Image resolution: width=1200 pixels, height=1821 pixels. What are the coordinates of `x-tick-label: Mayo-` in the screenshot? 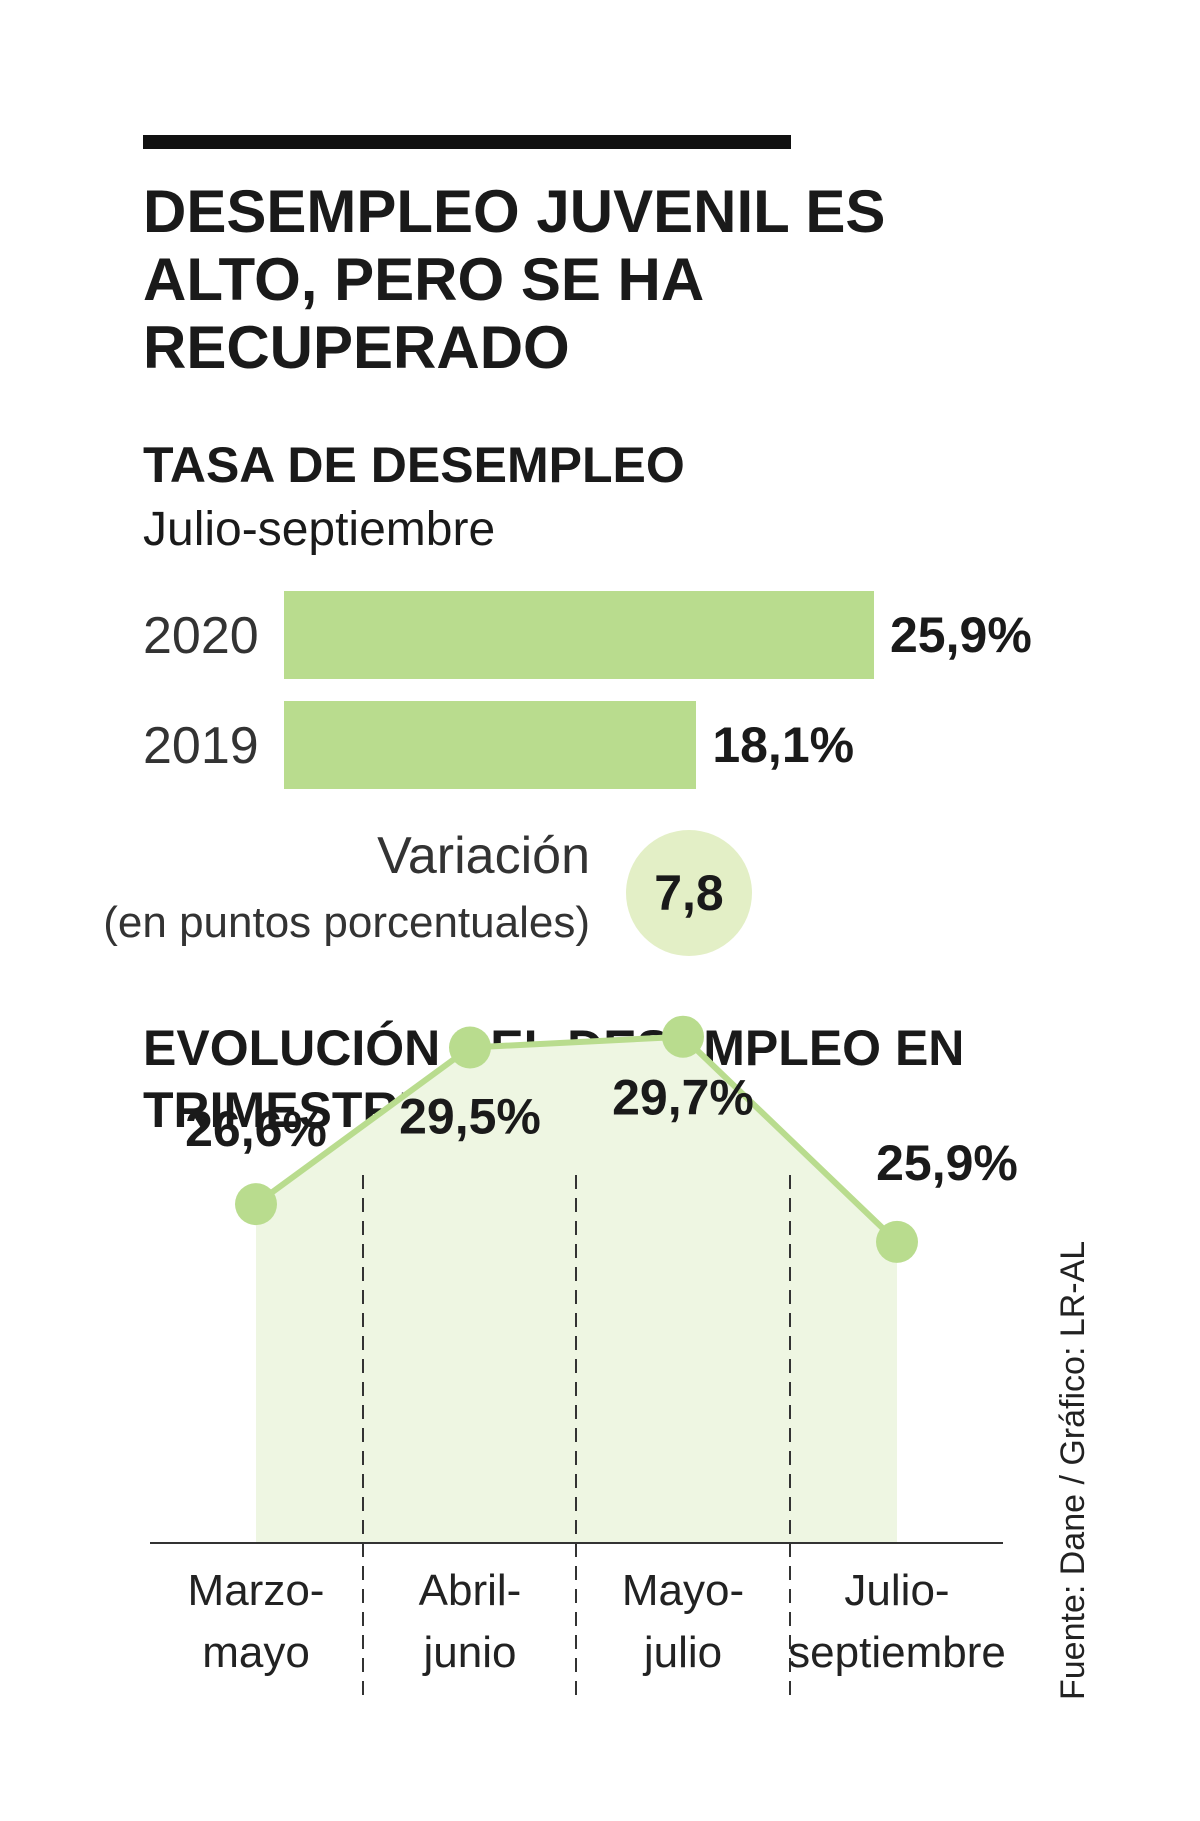 It's located at (683, 1590).